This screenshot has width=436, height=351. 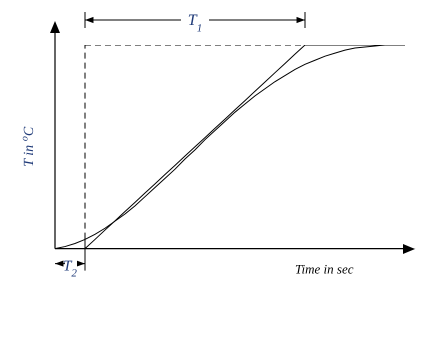 I want to click on x-axis-title: Time in sec, so click(x=324, y=269).